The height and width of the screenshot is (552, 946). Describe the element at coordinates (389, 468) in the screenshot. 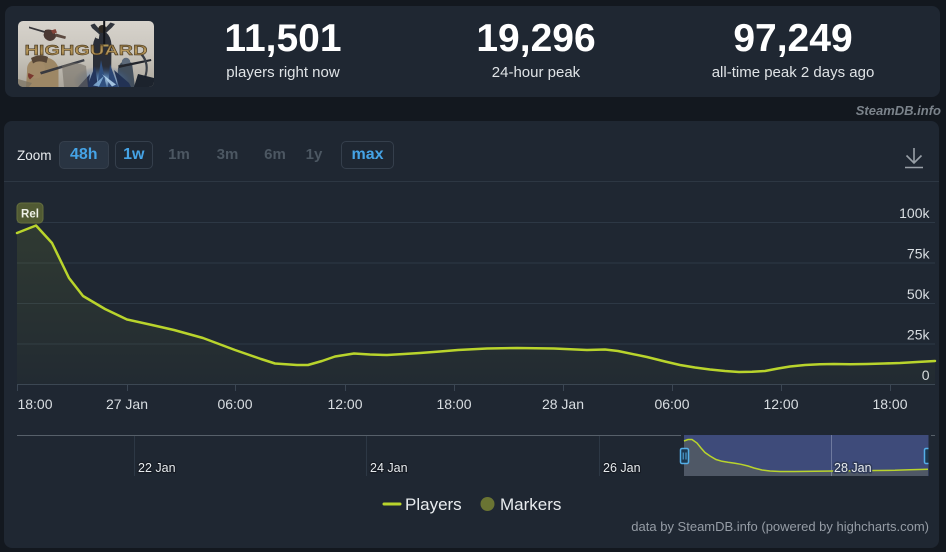

I see `svg-text: 24 Jan` at that location.